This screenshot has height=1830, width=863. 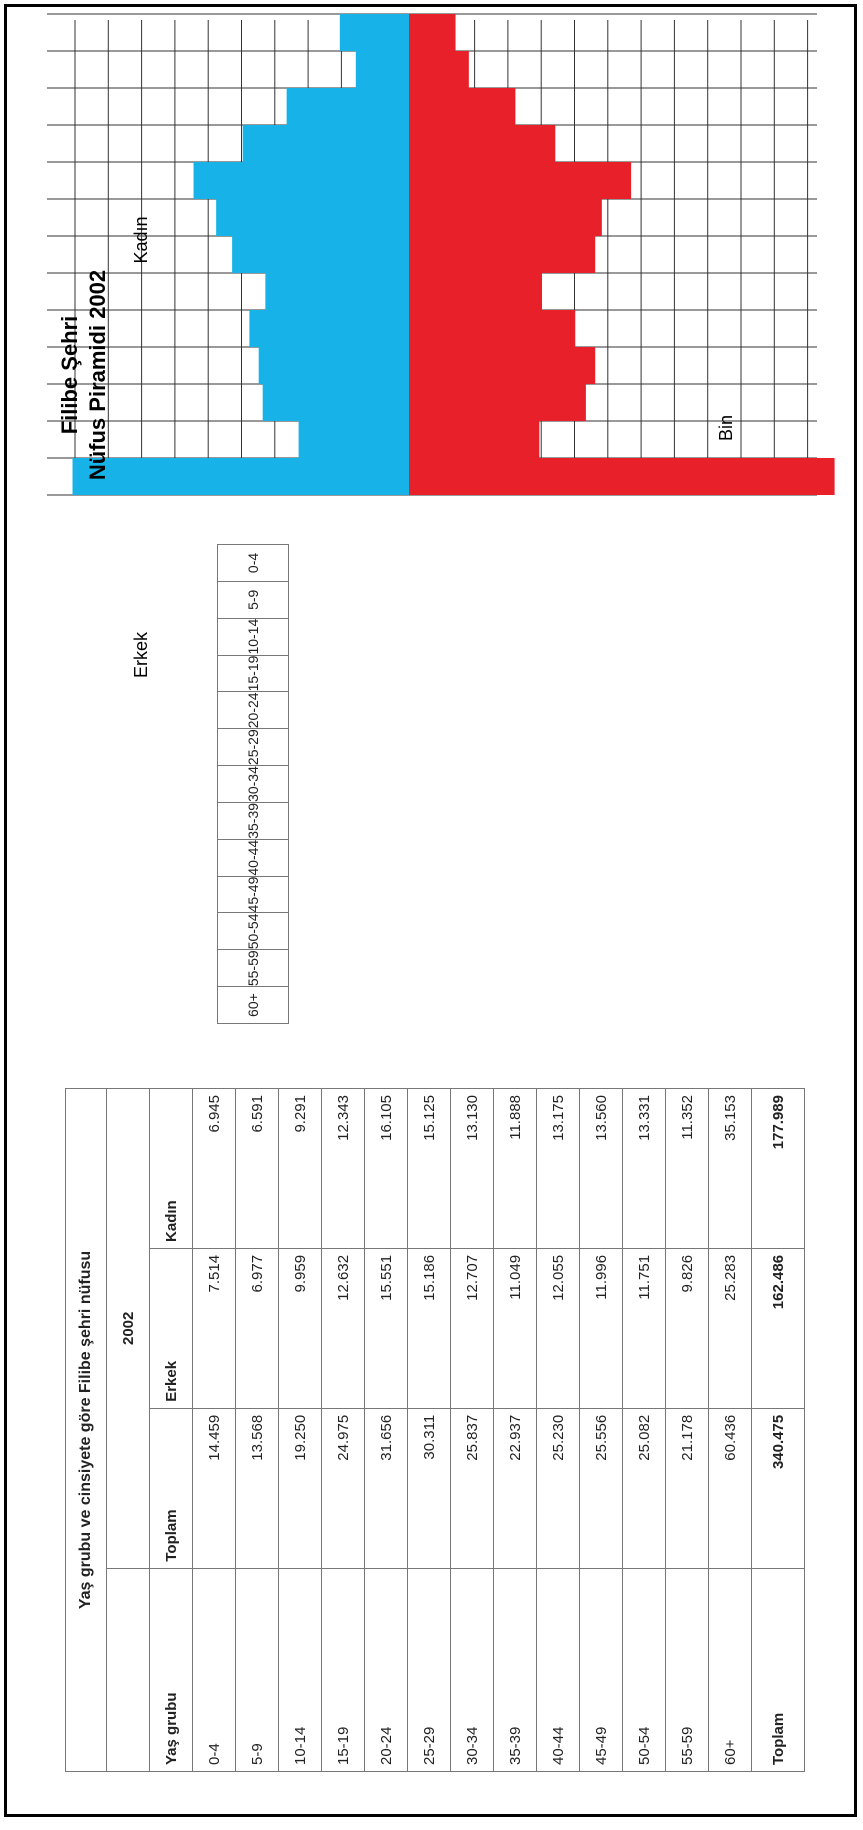 I want to click on x-axis-unit-label: Bin, so click(x=726, y=428).